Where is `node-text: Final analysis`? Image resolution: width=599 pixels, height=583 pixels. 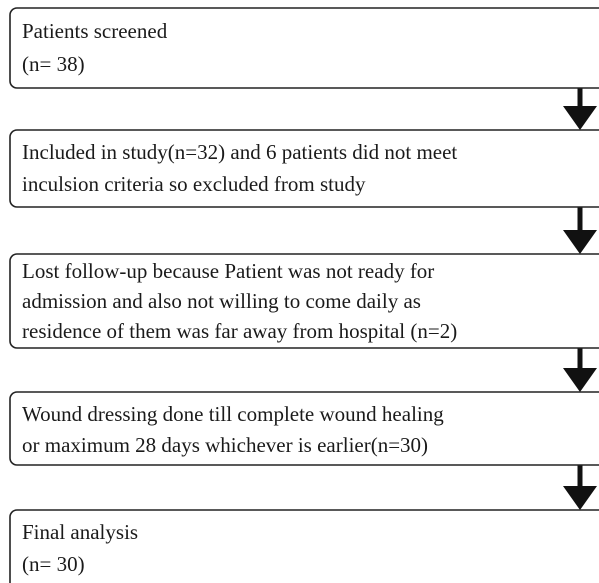
node-text: Final analysis is located at coordinates (80, 532).